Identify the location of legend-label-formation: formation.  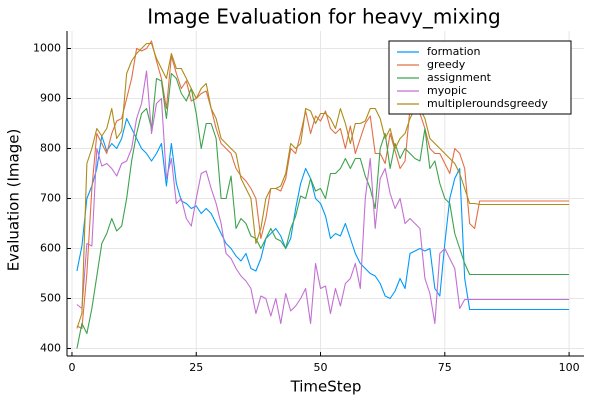
(453, 51).